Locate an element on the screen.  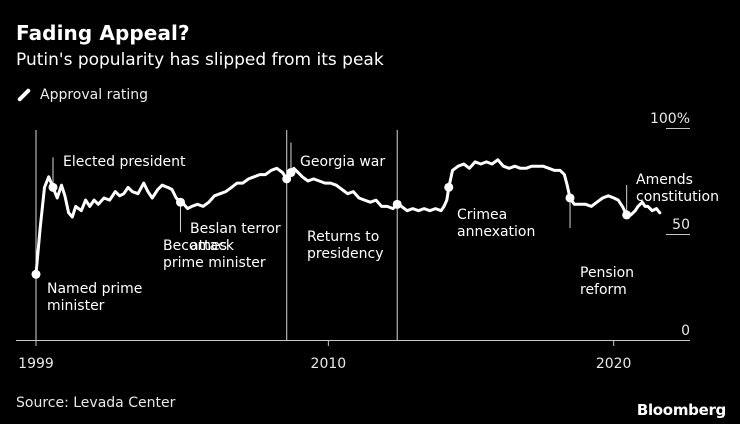
y-tick-label-1: 50 is located at coordinates (681, 225).